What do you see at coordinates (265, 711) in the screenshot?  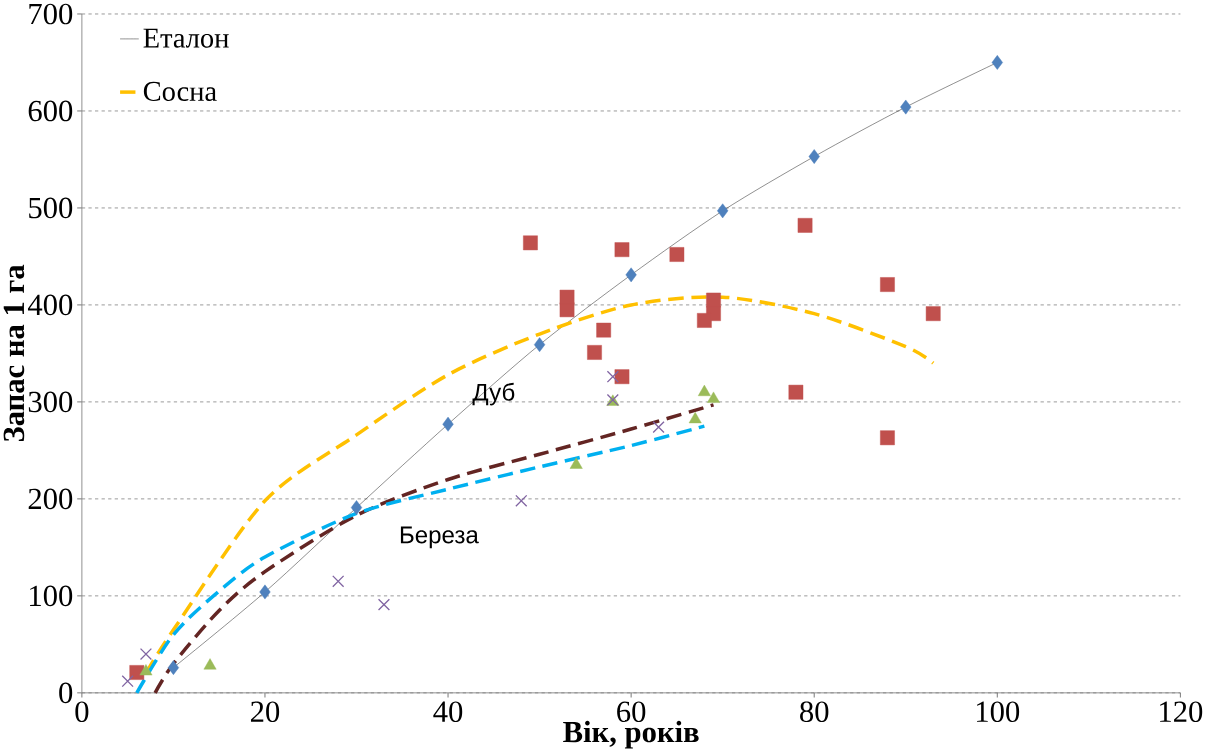 I see `x-tick-label: 20` at bounding box center [265, 711].